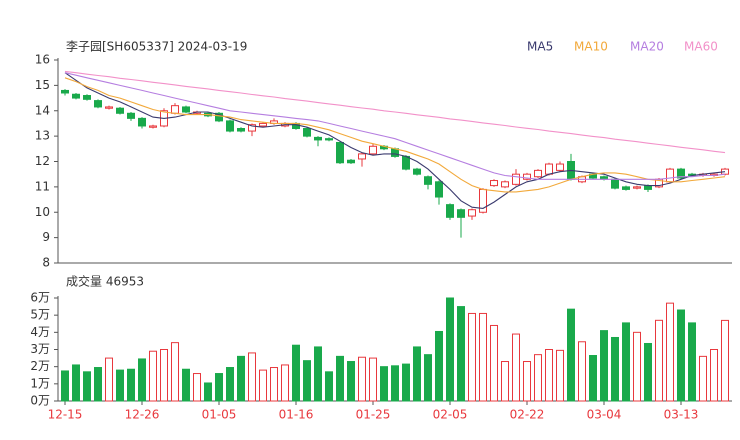 The width and height of the screenshot is (740, 440). I want to click on legend-entry: MA5, so click(540, 47).